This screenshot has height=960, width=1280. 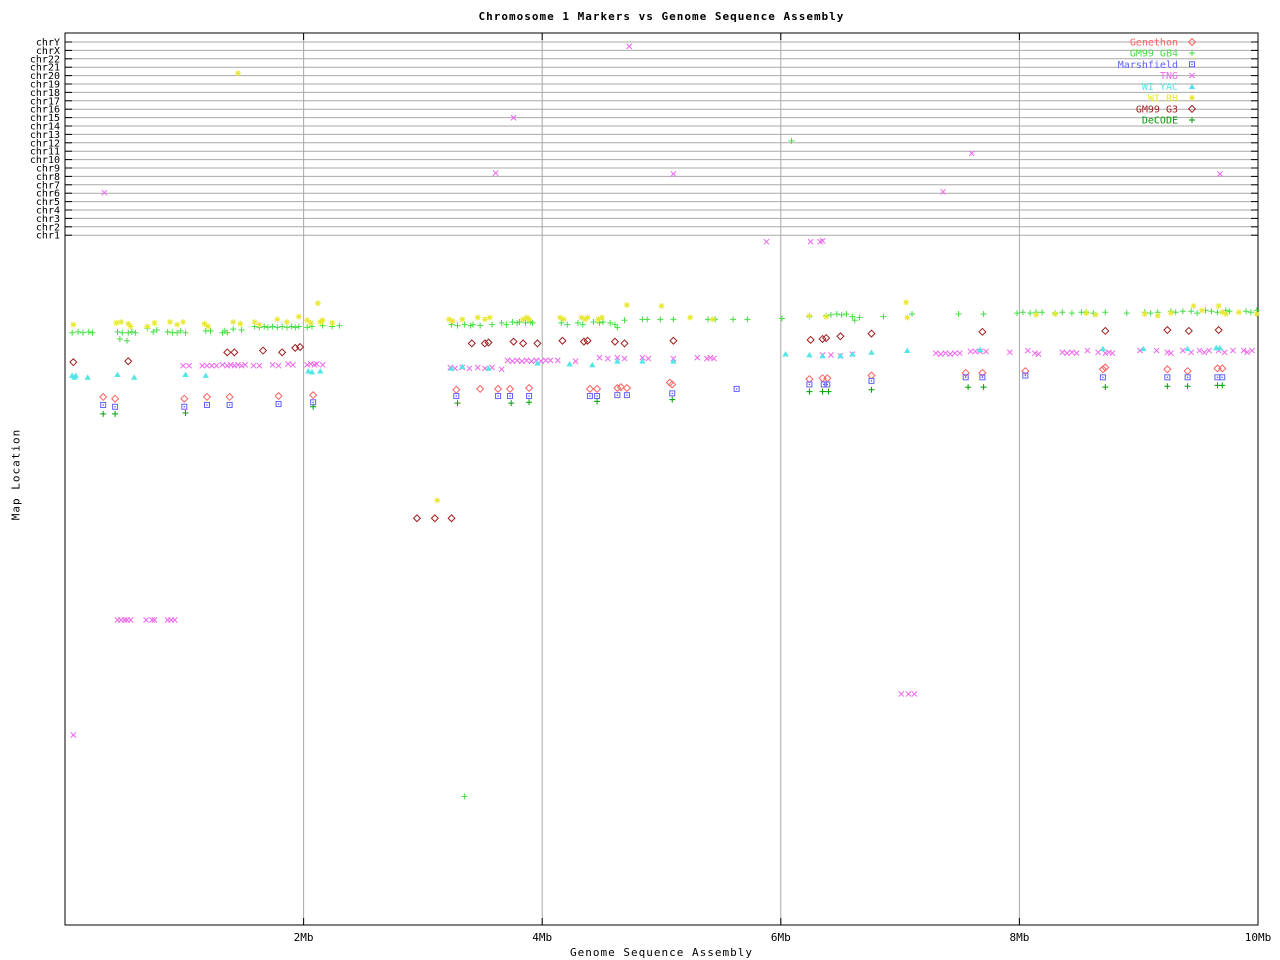 I want to click on legend-label-genethon: Genethon, so click(x=1154, y=43).